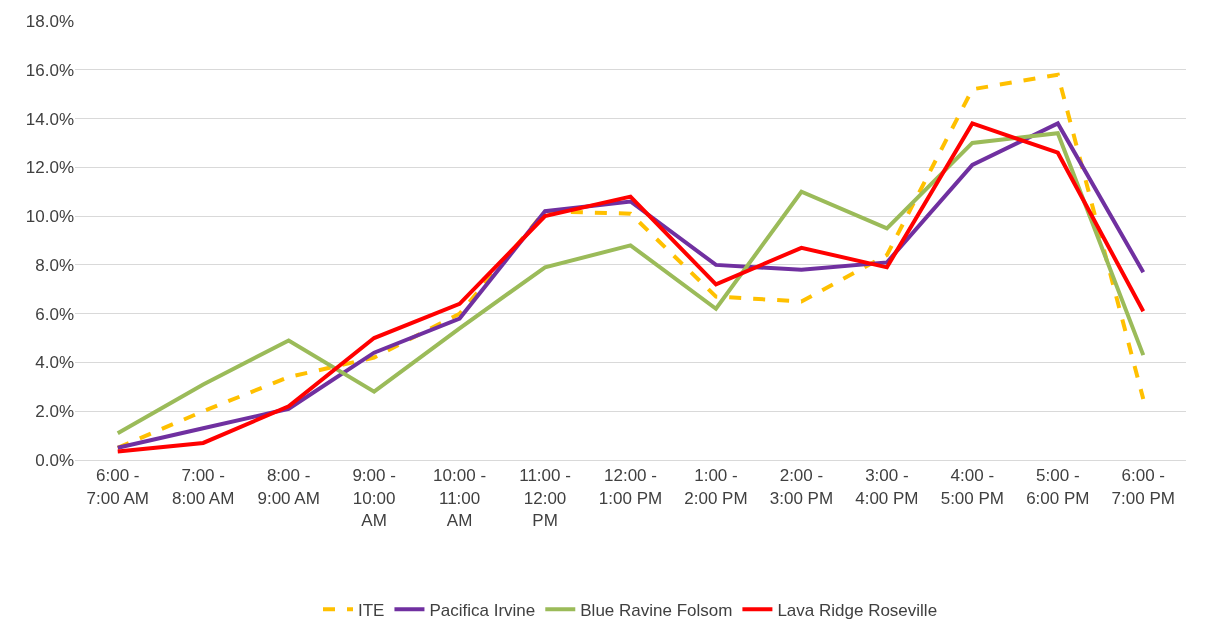  What do you see at coordinates (801, 487) in the screenshot?
I see `x-tick-label: 2:00 - 3:00 PM` at bounding box center [801, 487].